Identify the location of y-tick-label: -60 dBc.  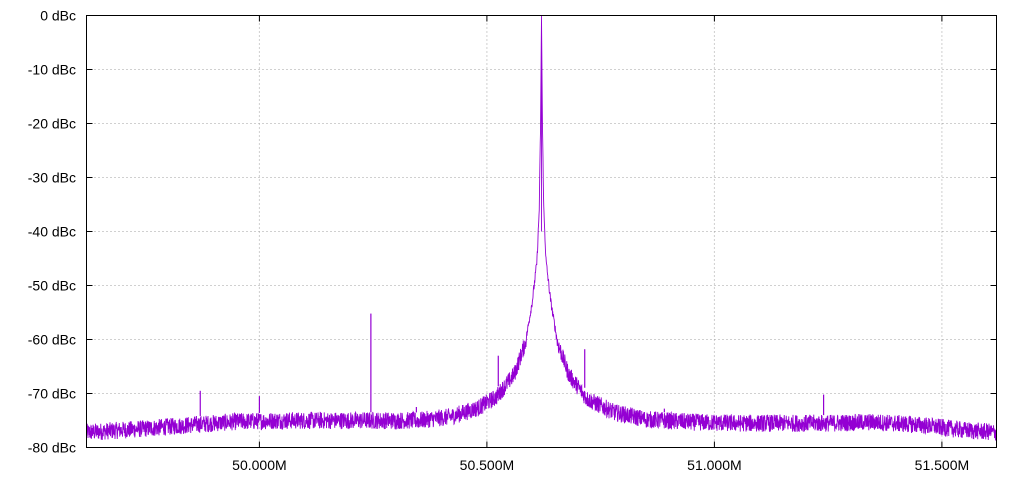
(52, 340).